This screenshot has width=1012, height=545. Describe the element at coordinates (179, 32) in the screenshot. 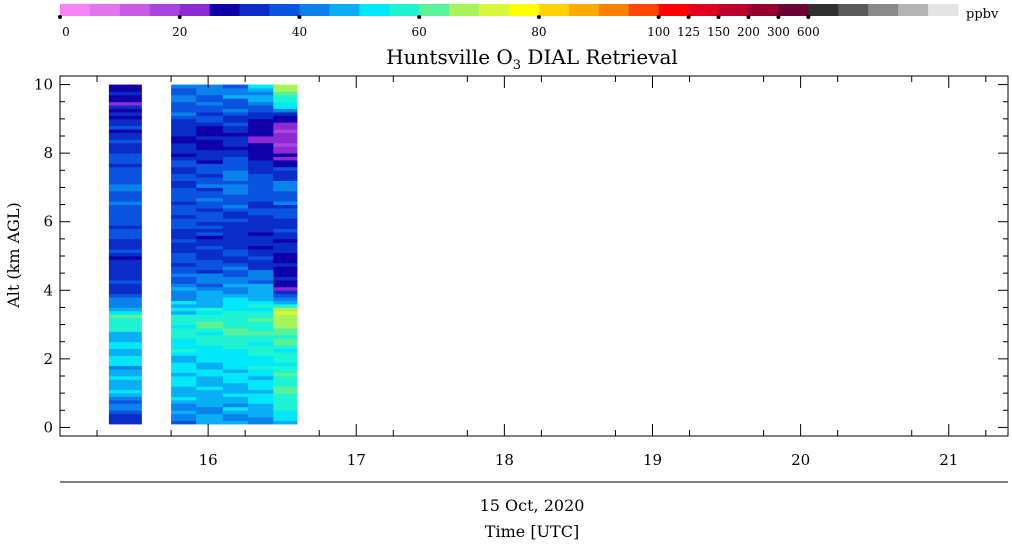

I see `colorbar-tick-label: 20` at that location.